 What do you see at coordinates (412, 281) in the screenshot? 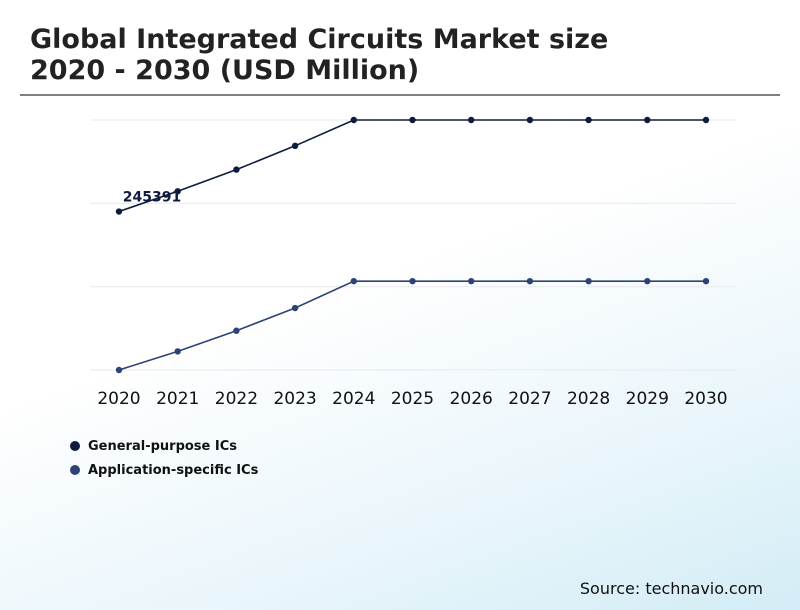
I see `data-point-s1-2025` at bounding box center [412, 281].